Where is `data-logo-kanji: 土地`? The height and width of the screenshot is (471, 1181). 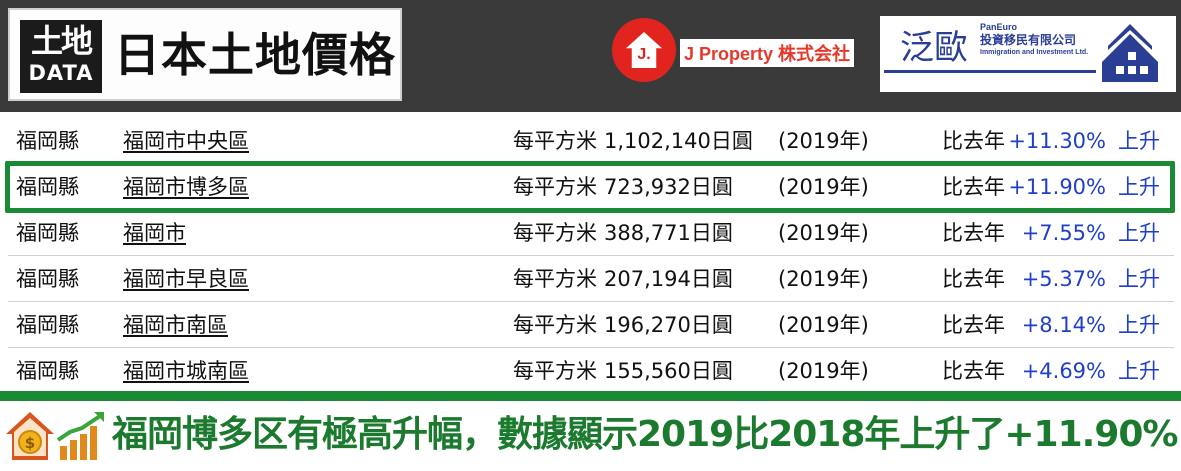 data-logo-kanji: 土地 is located at coordinates (61, 41).